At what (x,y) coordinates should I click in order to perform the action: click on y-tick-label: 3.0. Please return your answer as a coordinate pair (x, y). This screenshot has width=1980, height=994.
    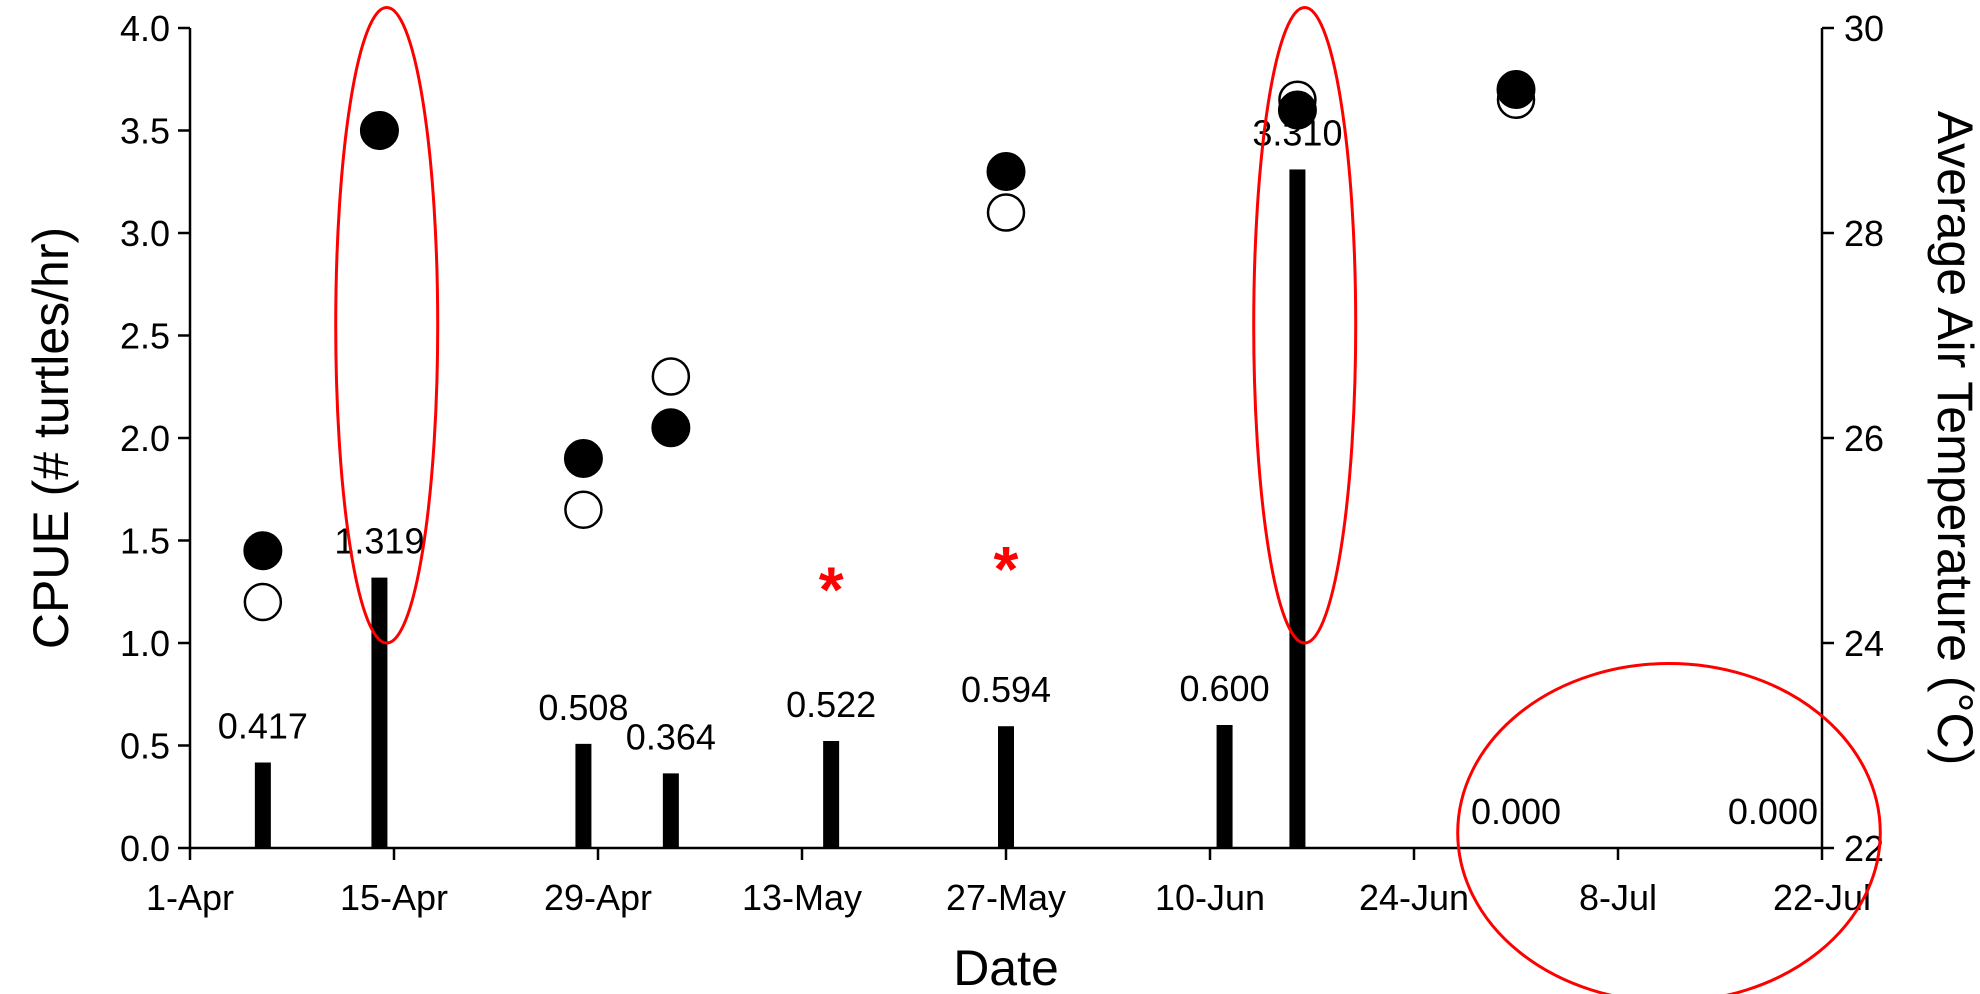
    Looking at the image, I should click on (145, 233).